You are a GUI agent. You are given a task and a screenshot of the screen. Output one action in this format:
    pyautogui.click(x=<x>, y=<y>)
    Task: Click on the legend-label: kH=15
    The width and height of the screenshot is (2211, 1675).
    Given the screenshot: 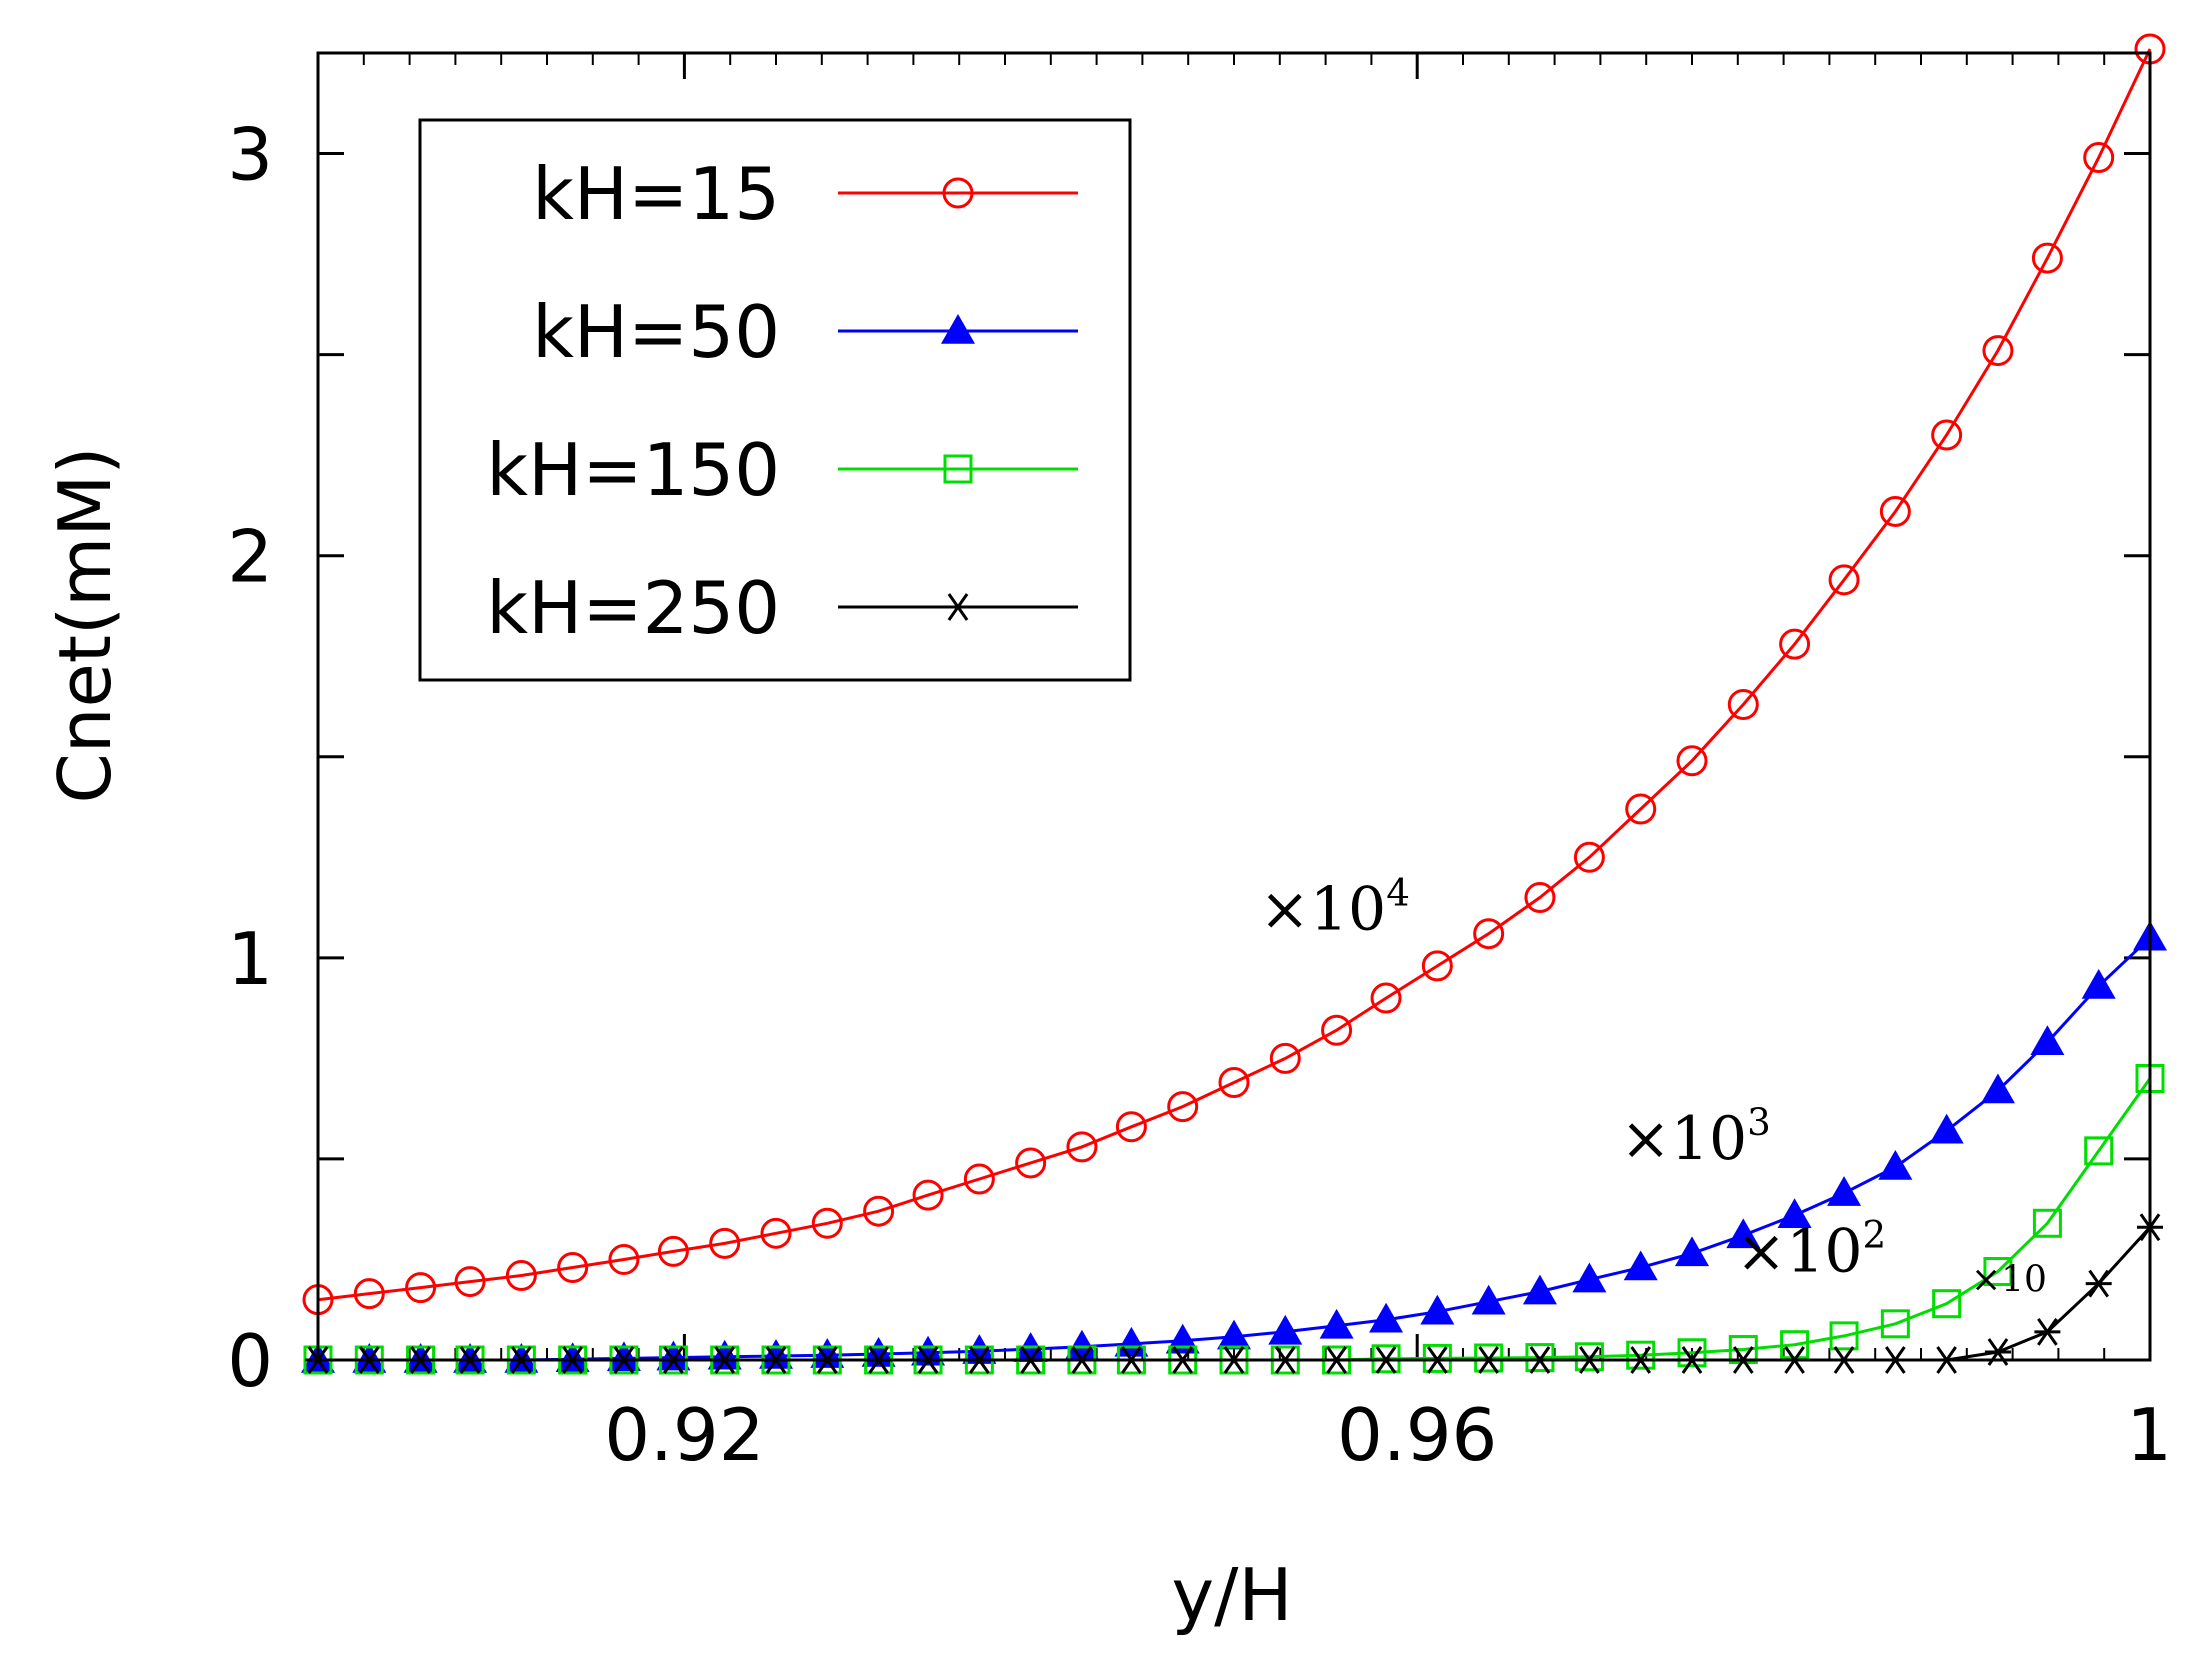 What is the action you would take?
    pyautogui.click(x=656, y=194)
    